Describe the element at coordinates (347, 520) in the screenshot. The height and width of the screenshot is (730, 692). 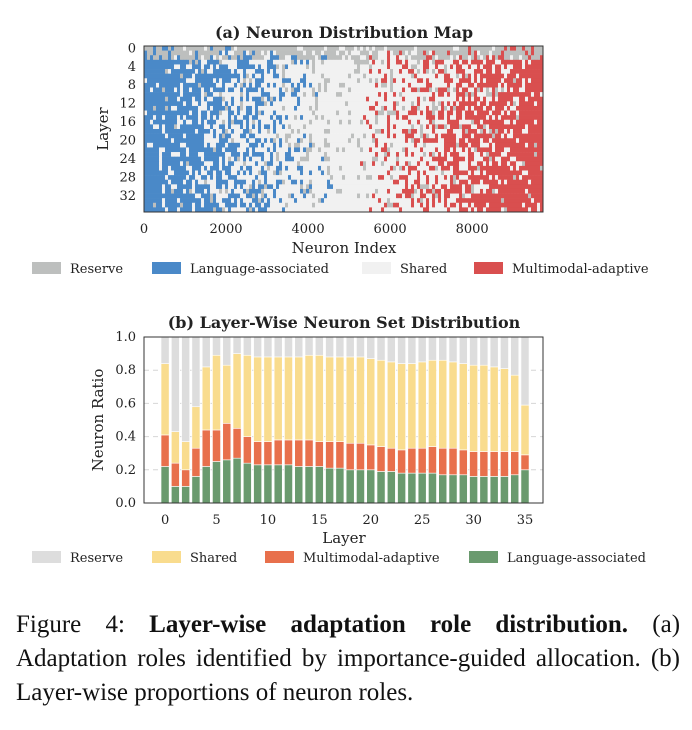
I see `chart-b-x-ticks: 0 5 10 15 20 25 30 35` at that location.